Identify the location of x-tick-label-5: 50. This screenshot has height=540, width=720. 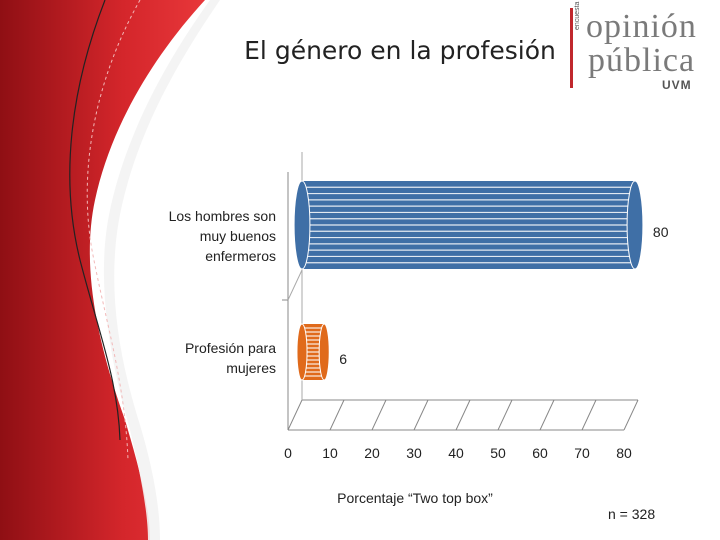
(498, 453).